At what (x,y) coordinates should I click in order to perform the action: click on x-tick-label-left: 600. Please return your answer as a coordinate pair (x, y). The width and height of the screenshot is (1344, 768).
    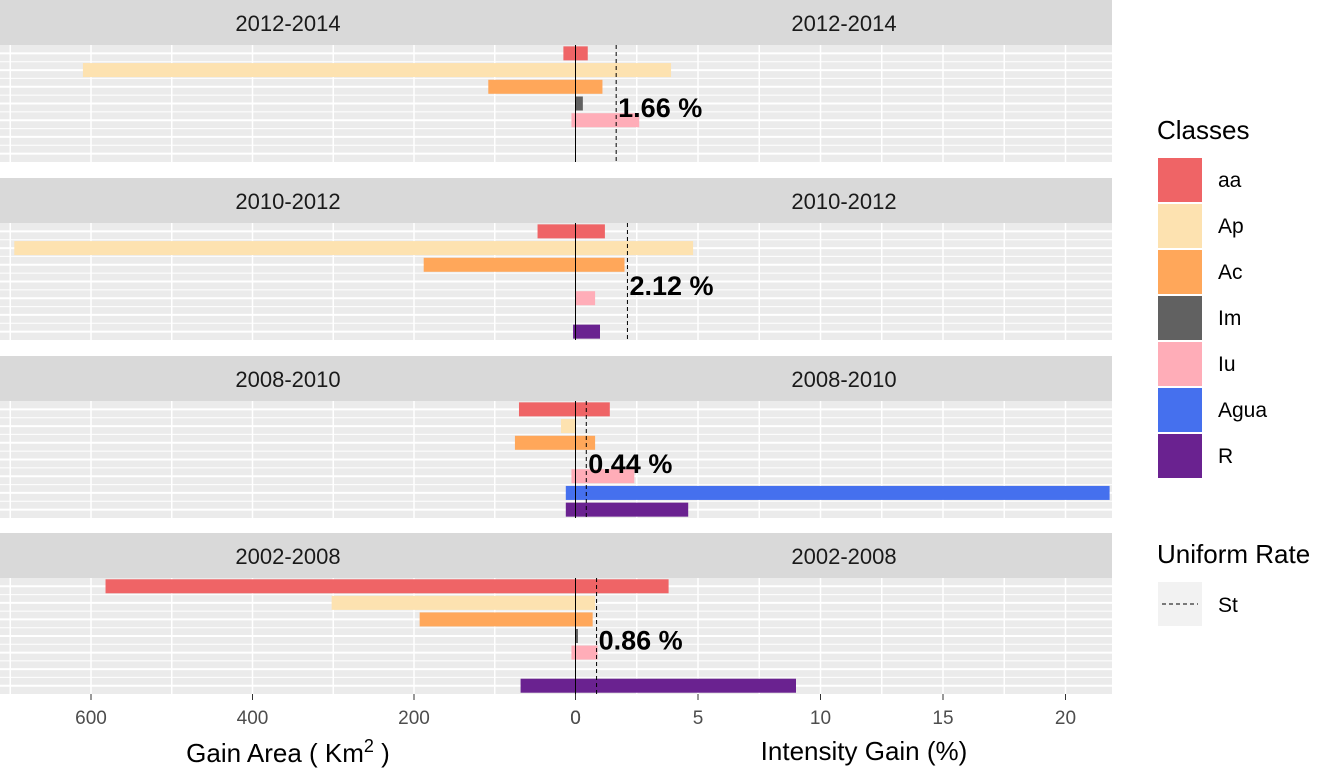
    Looking at the image, I should click on (91, 718).